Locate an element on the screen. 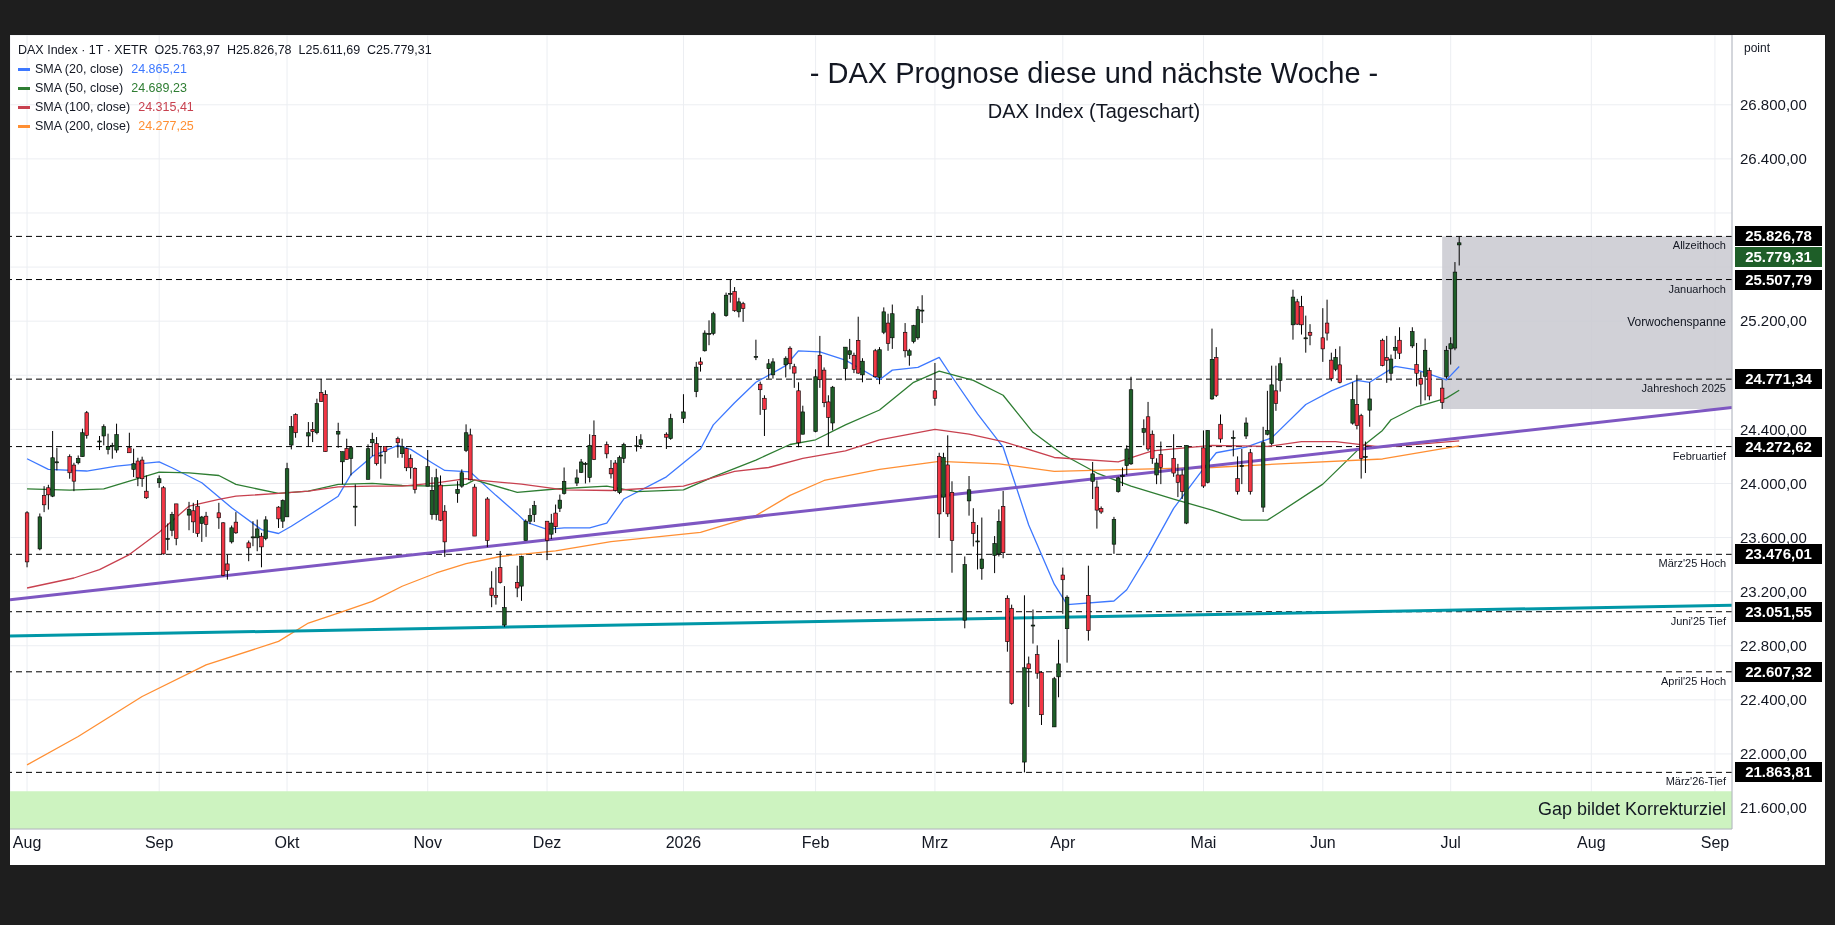 This screenshot has height=925, width=1835. y-tick-label: 22.400,00 is located at coordinates (1773, 700).